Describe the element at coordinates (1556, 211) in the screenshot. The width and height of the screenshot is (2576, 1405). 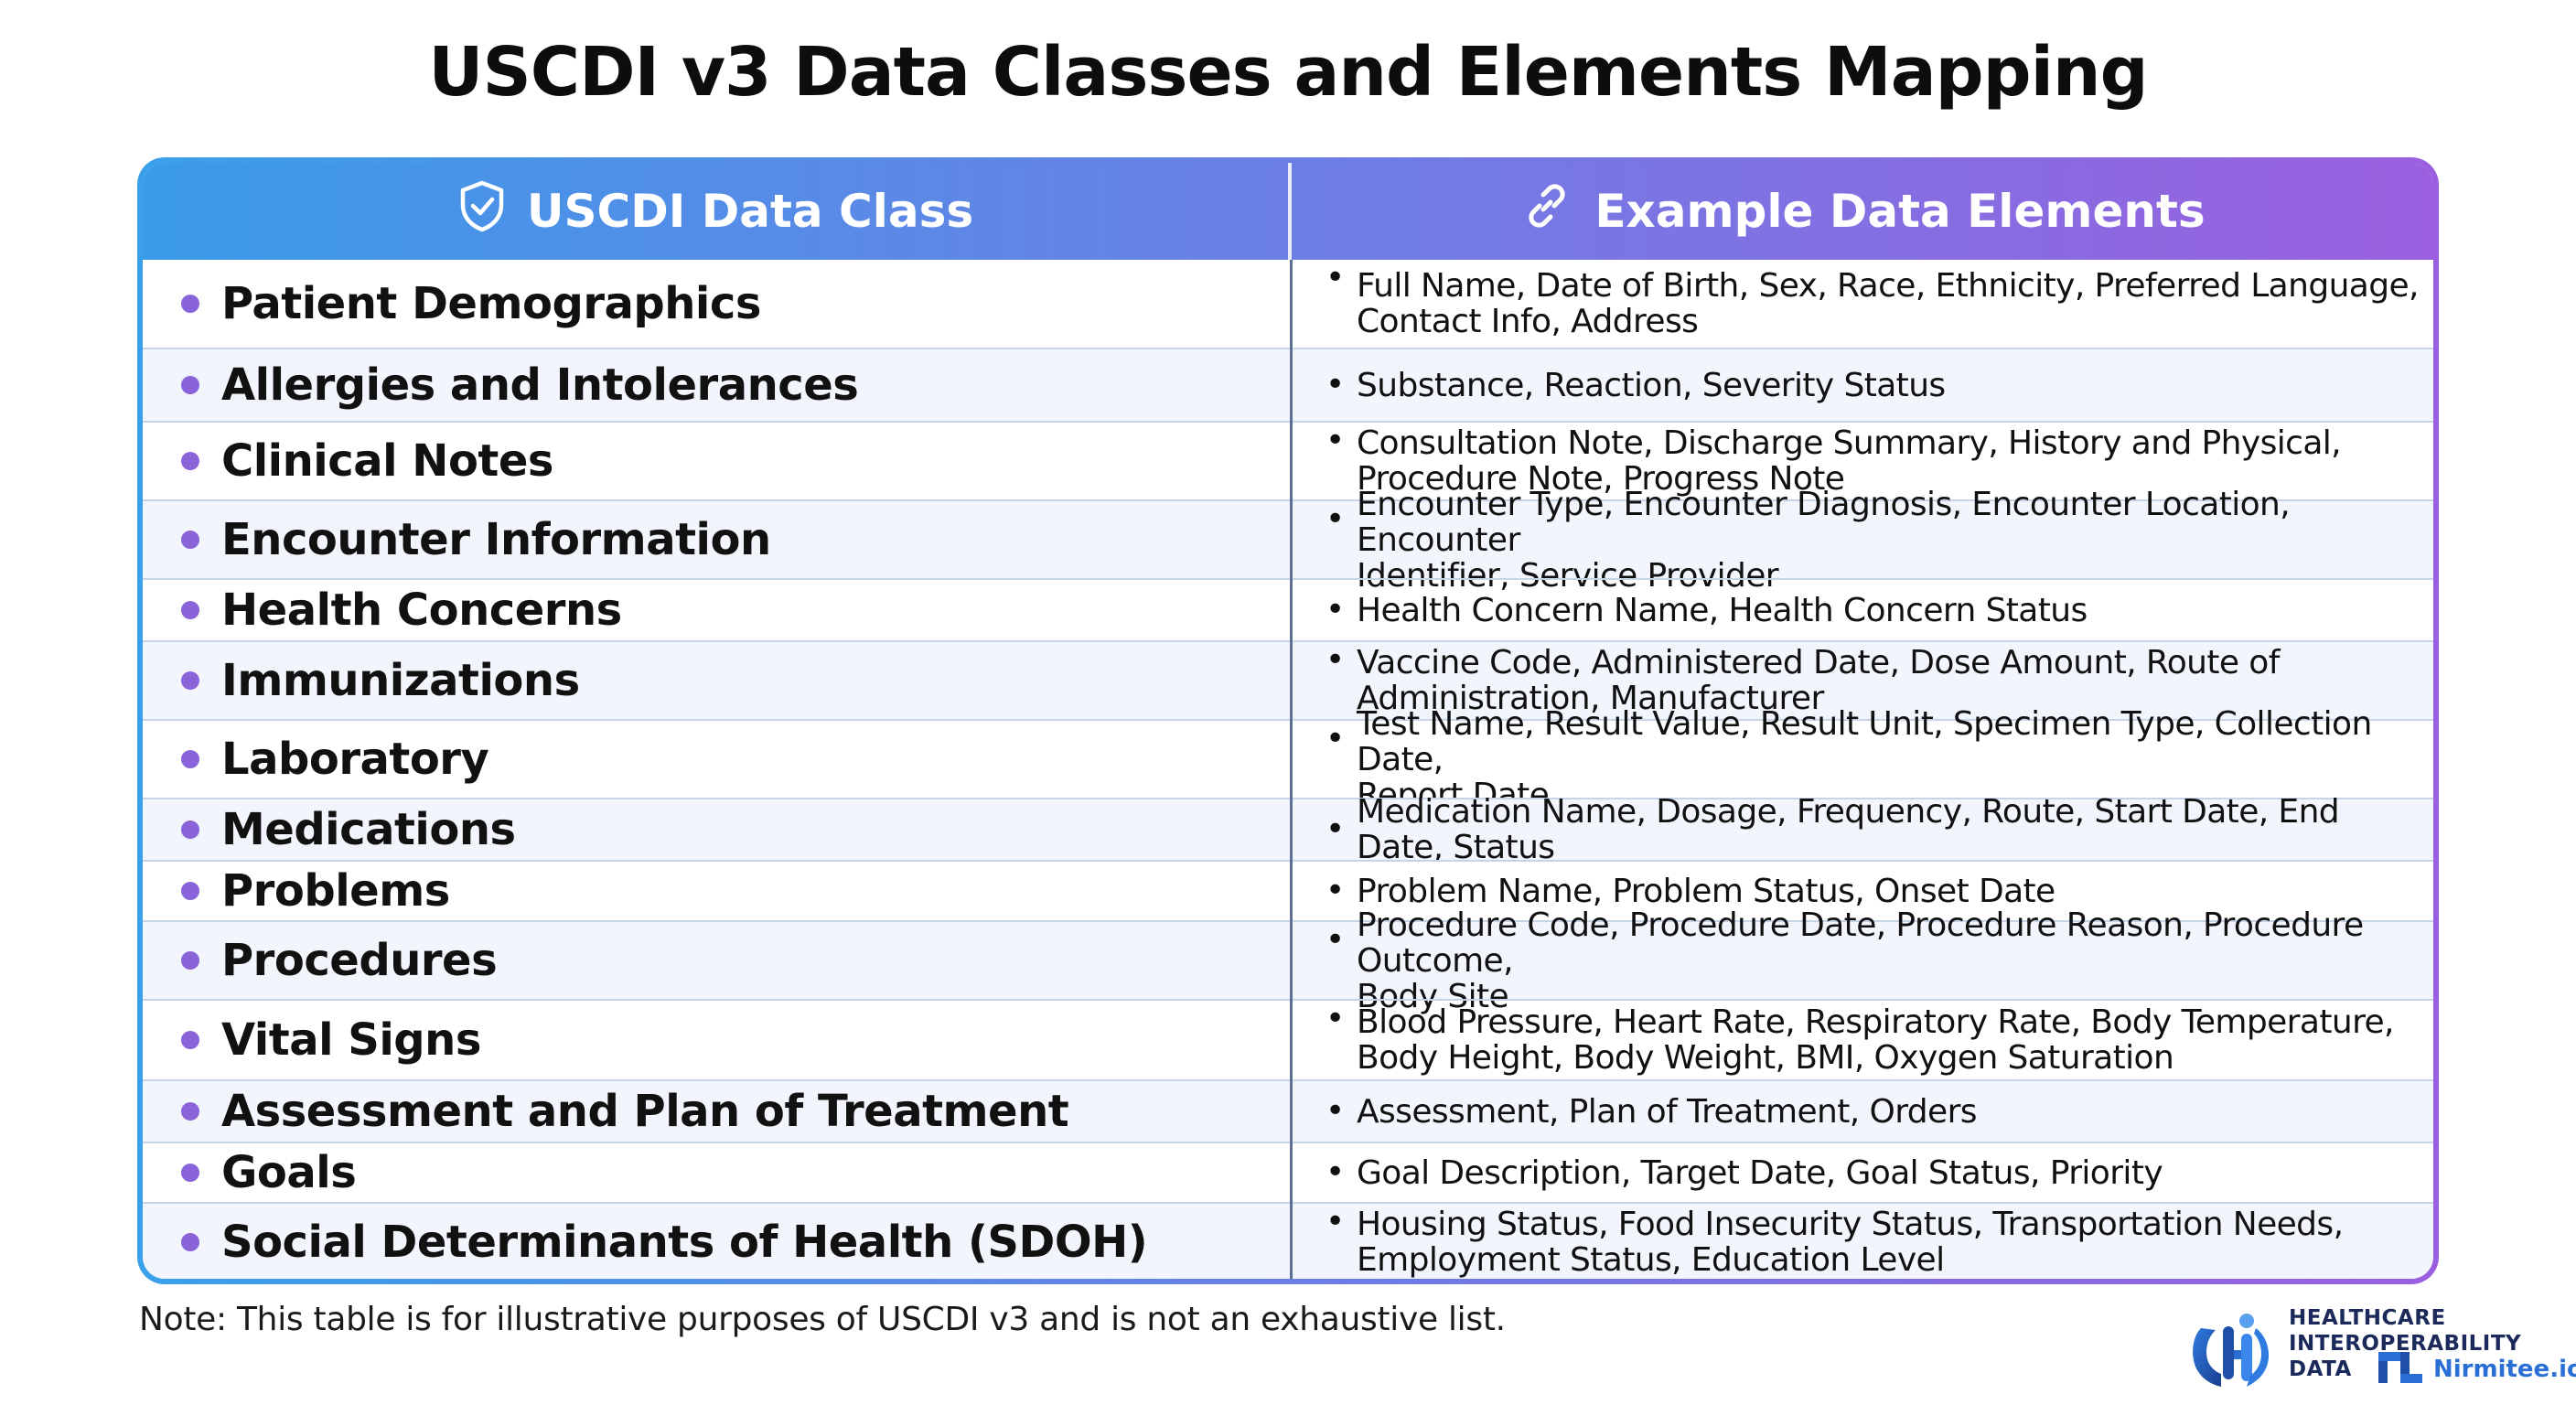
I see `link-icon` at that location.